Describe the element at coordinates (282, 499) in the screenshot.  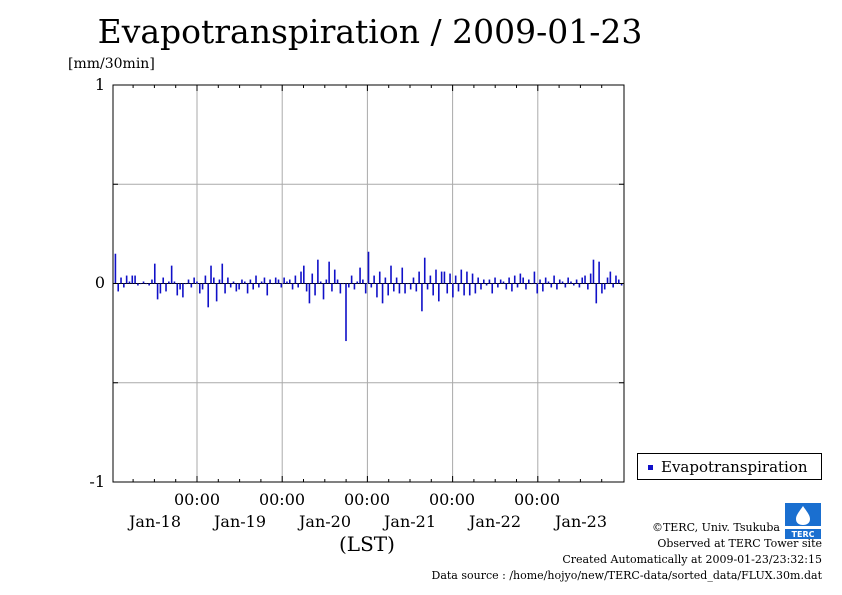
I see `x-tick-time-2: 00:00` at that location.